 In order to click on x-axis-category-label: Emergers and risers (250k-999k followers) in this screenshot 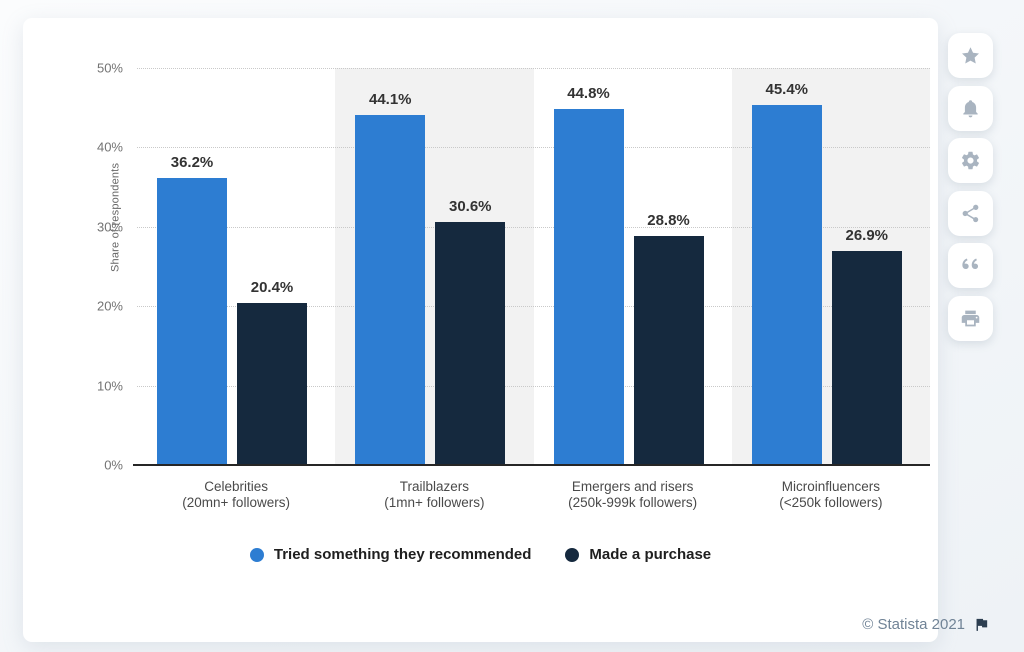, I will do `click(633, 494)`.